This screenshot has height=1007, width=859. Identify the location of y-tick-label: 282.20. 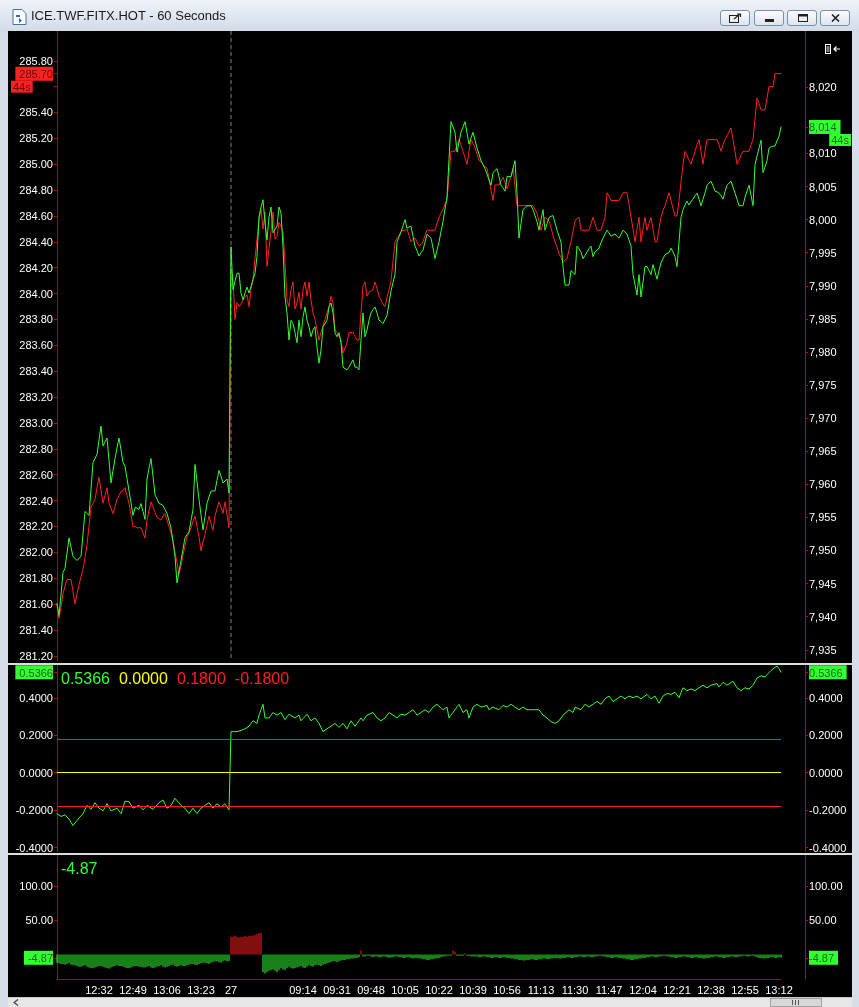
(36, 526).